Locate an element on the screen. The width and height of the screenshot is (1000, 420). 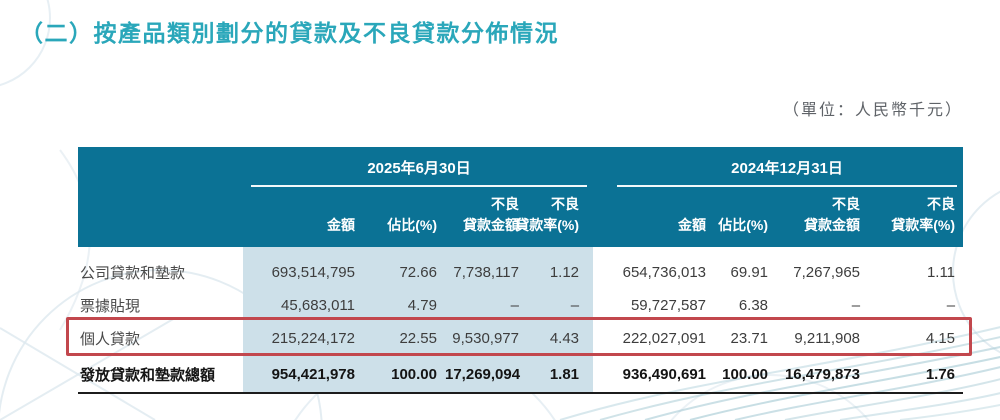
col-header-amount-2025: 金額 is located at coordinates (303, 217).